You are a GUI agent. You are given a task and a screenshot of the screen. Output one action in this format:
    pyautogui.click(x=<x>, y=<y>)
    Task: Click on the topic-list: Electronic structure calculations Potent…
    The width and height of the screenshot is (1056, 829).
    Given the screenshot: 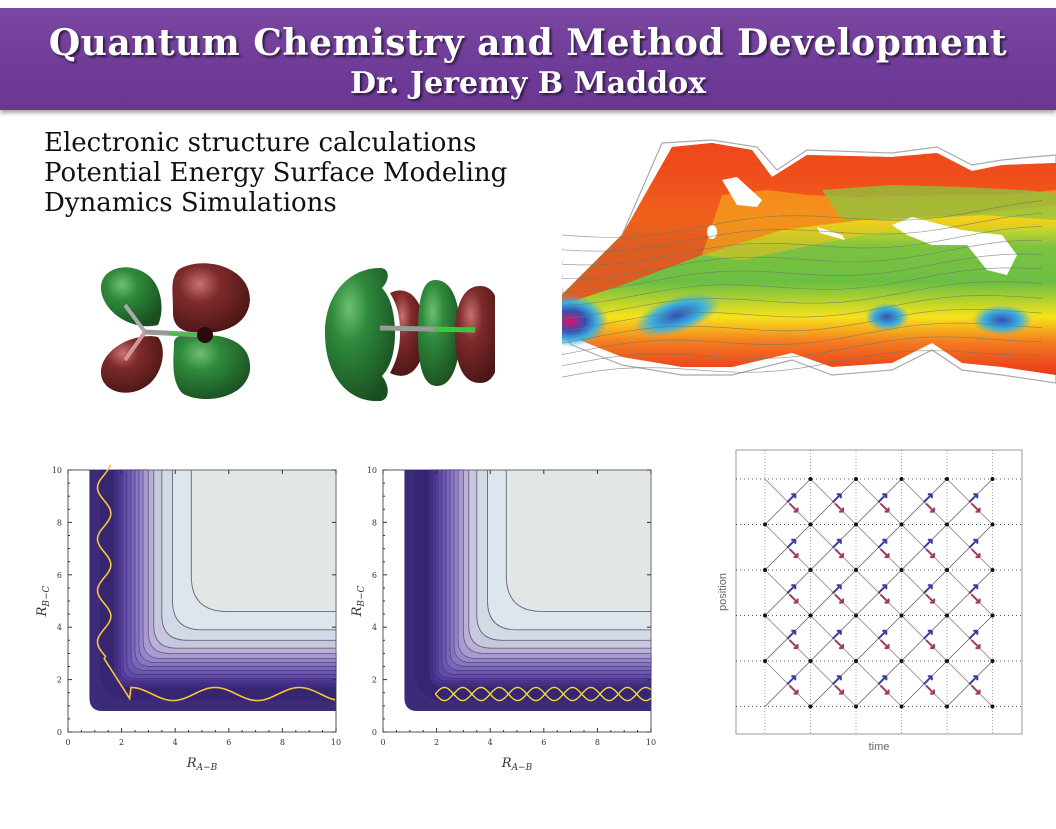 What is the action you would take?
    pyautogui.click(x=275, y=173)
    